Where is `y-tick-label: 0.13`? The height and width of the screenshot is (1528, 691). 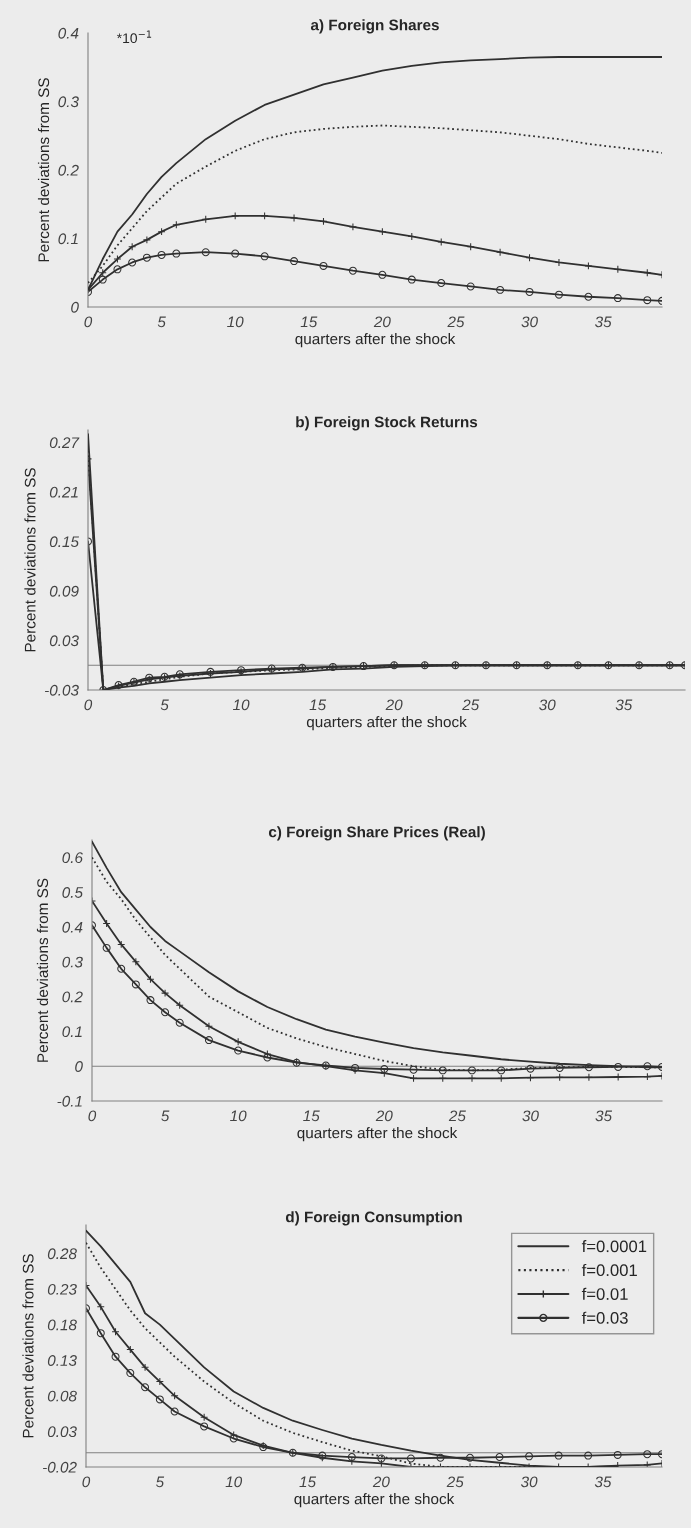 y-tick-label: 0.13 is located at coordinates (62, 1360).